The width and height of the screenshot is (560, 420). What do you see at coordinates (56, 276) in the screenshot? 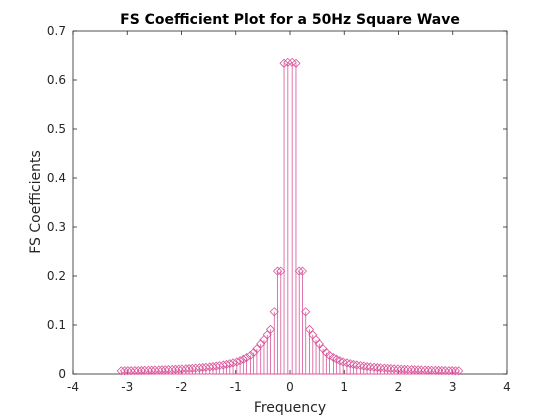
I see `y-tick-label: 0.2` at bounding box center [56, 276].